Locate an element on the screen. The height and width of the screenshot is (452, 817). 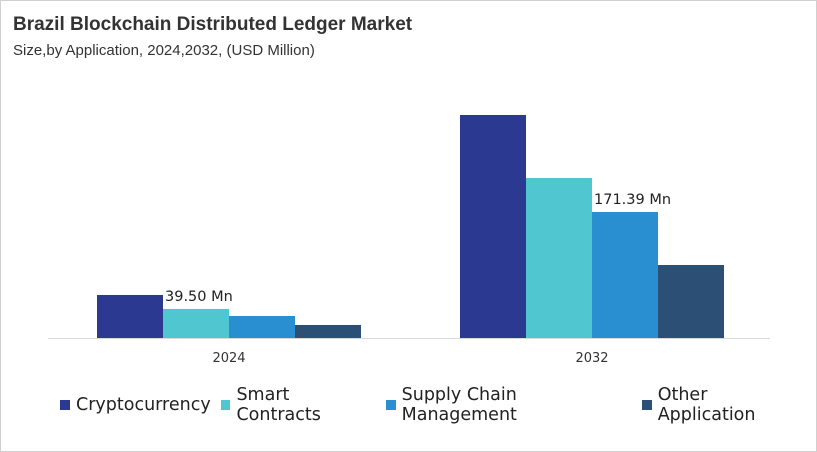
legend-label: Smart Contracts is located at coordinates (278, 405).